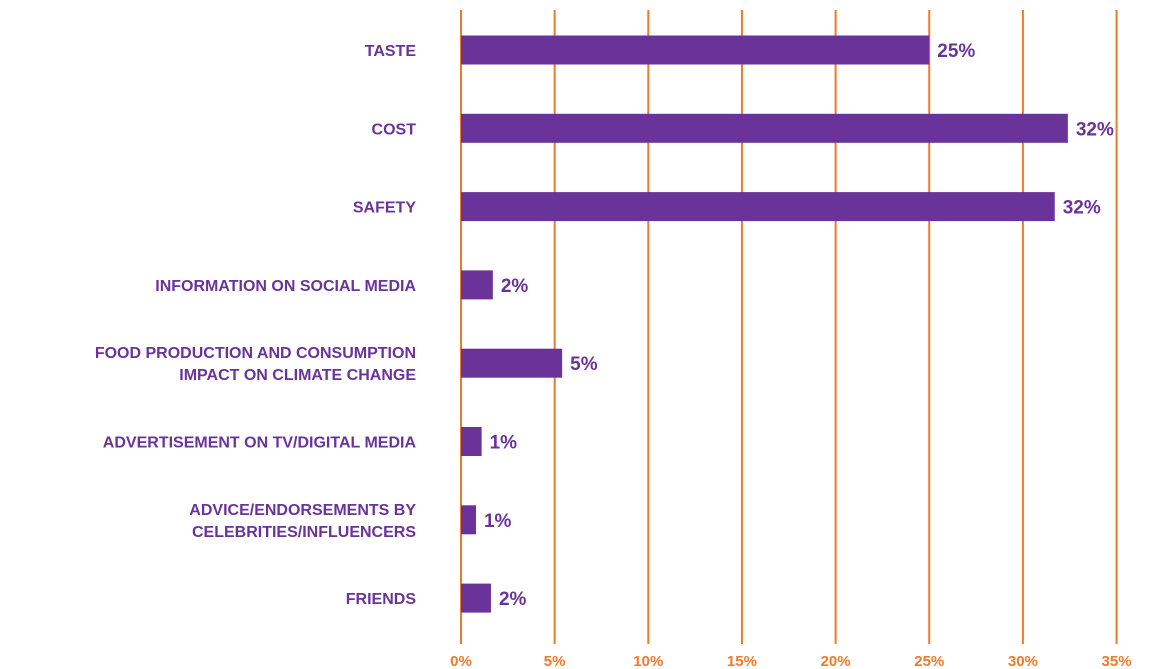 The height and width of the screenshot is (669, 1157). I want to click on data-label: 25%, so click(956, 51).